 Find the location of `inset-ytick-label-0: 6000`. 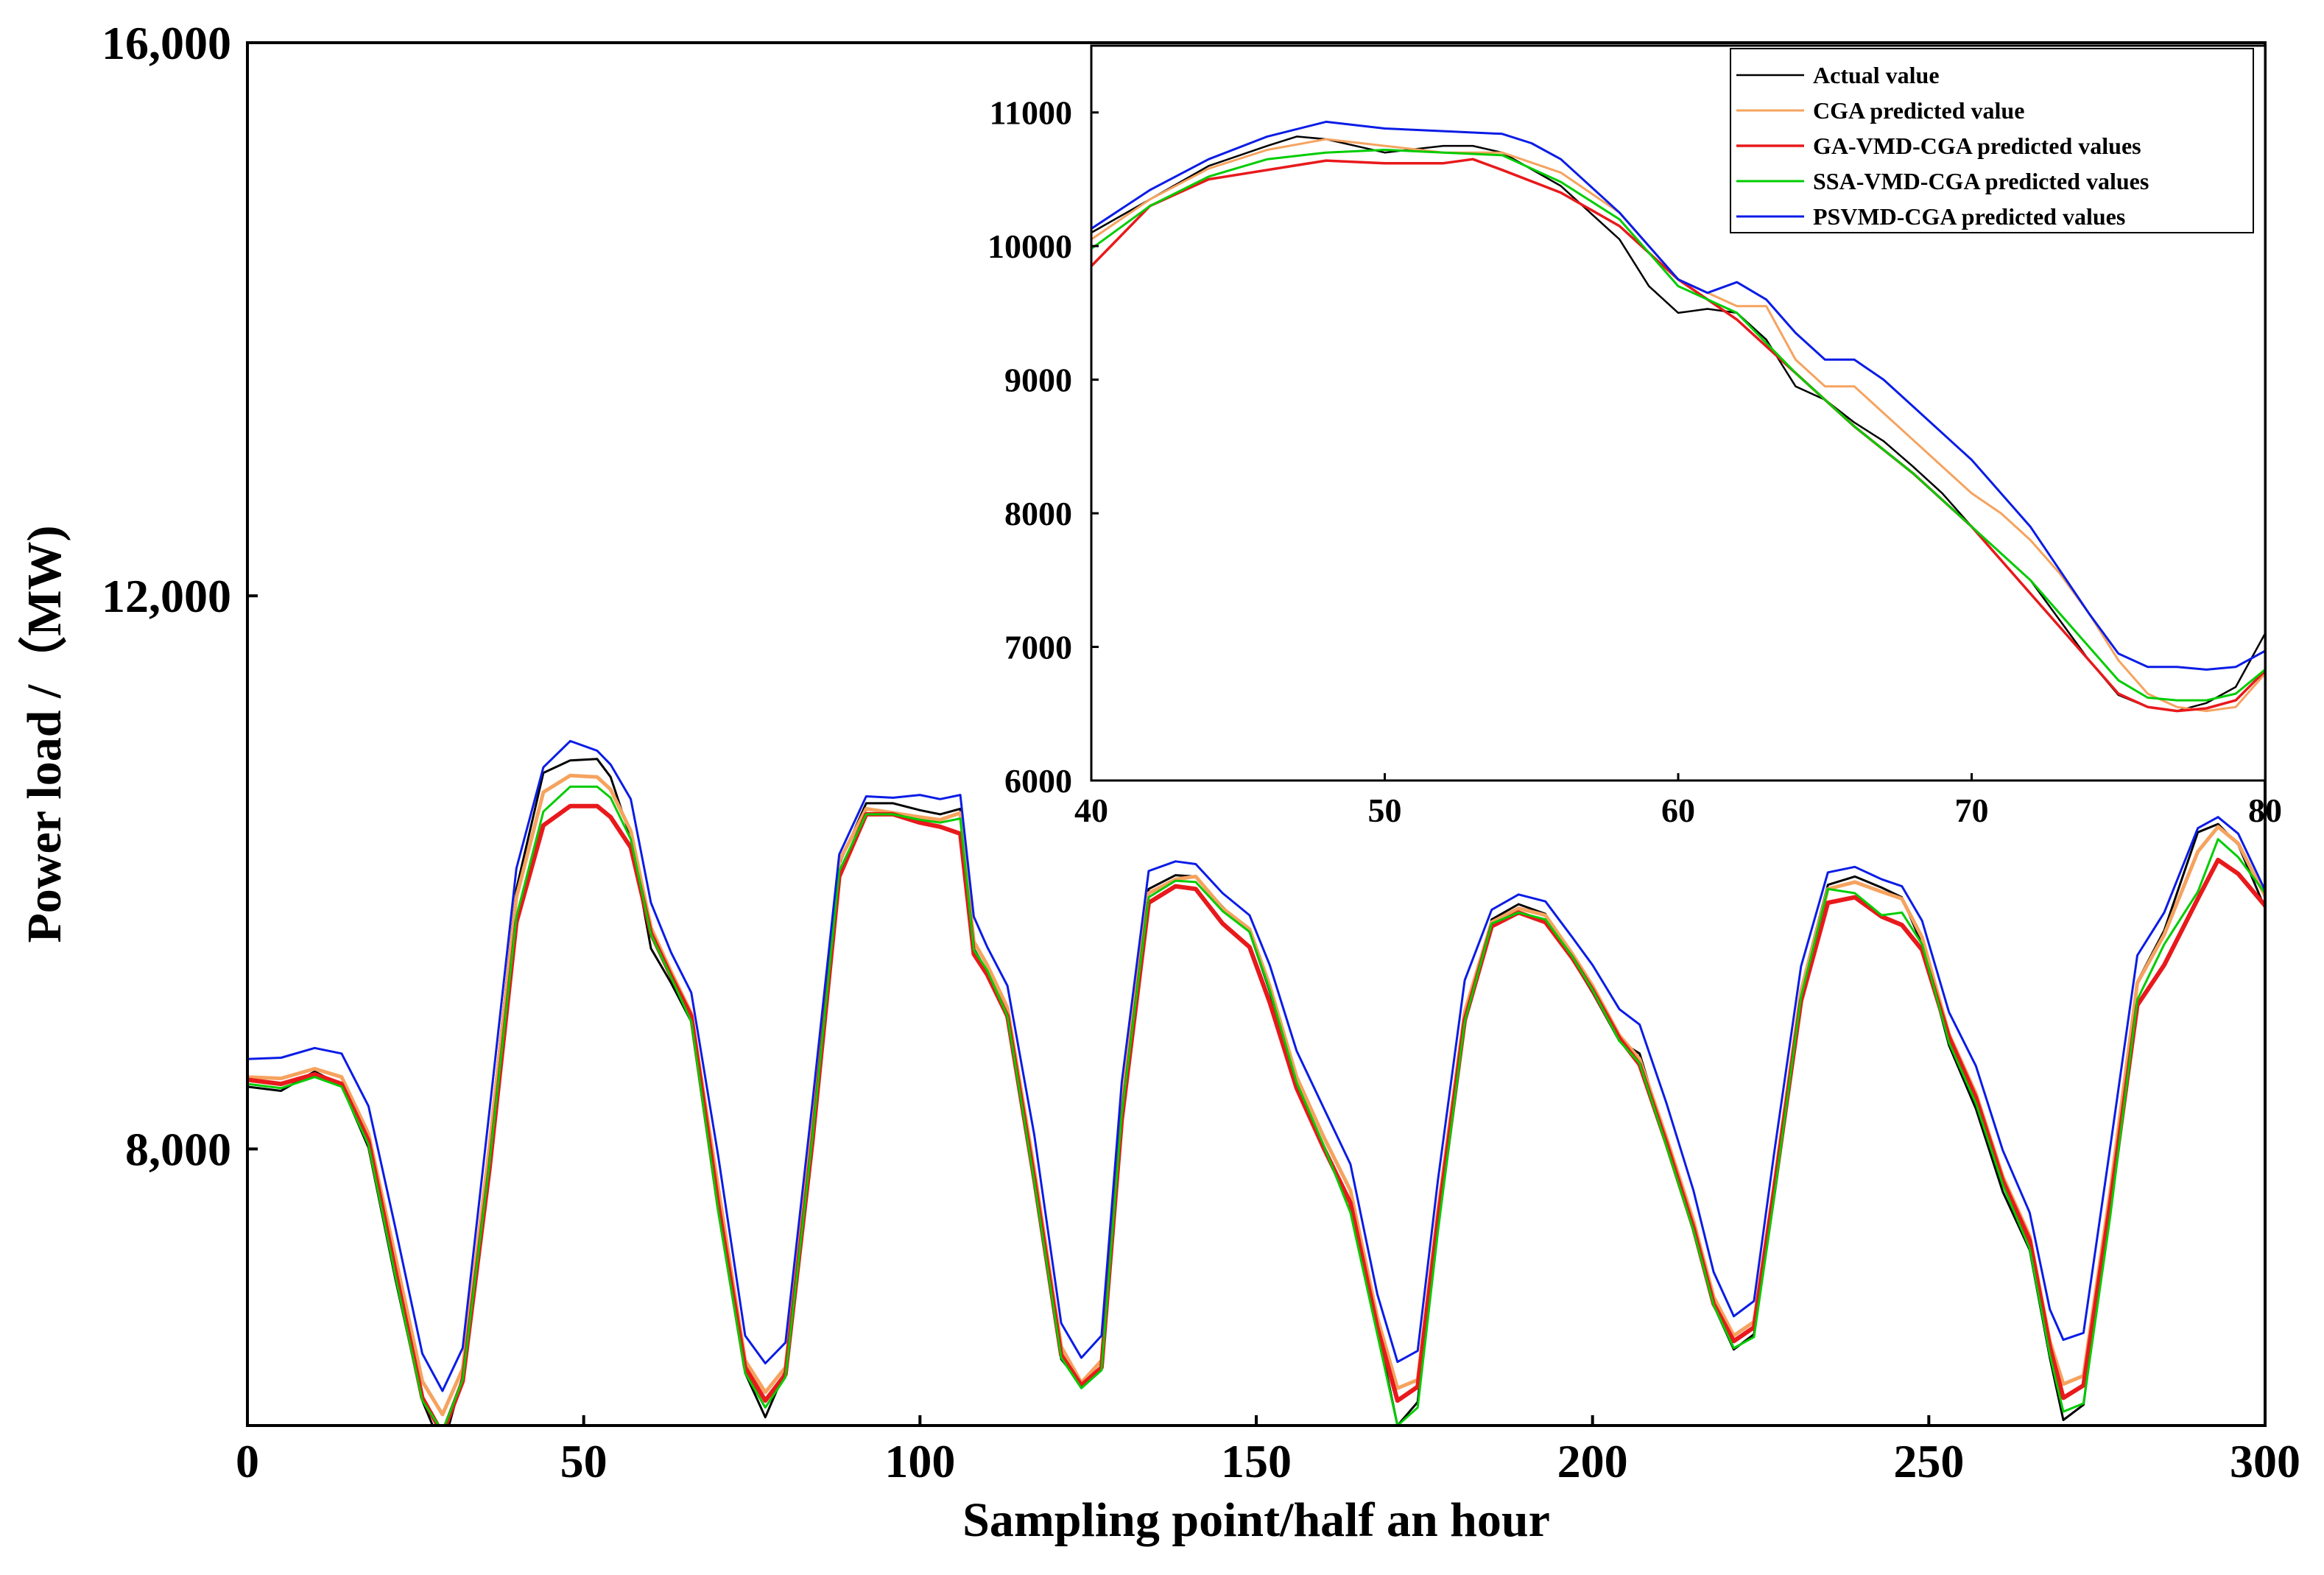

inset-ytick-label-0: 6000 is located at coordinates (1038, 781).